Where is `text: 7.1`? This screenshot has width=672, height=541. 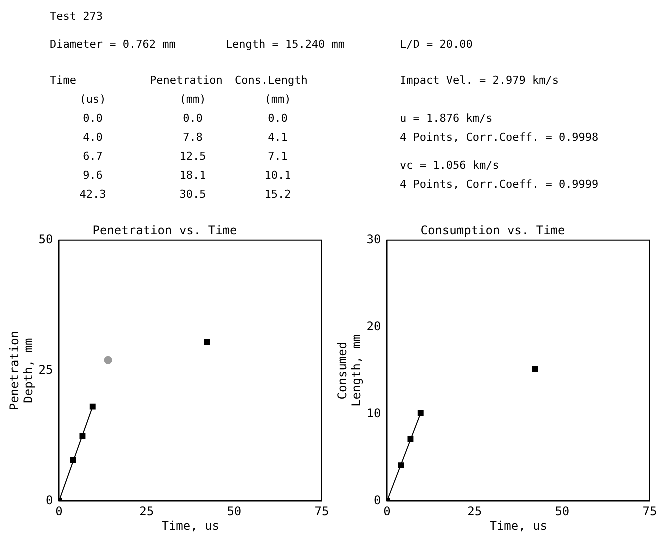
text: 7.1 is located at coordinates (278, 156).